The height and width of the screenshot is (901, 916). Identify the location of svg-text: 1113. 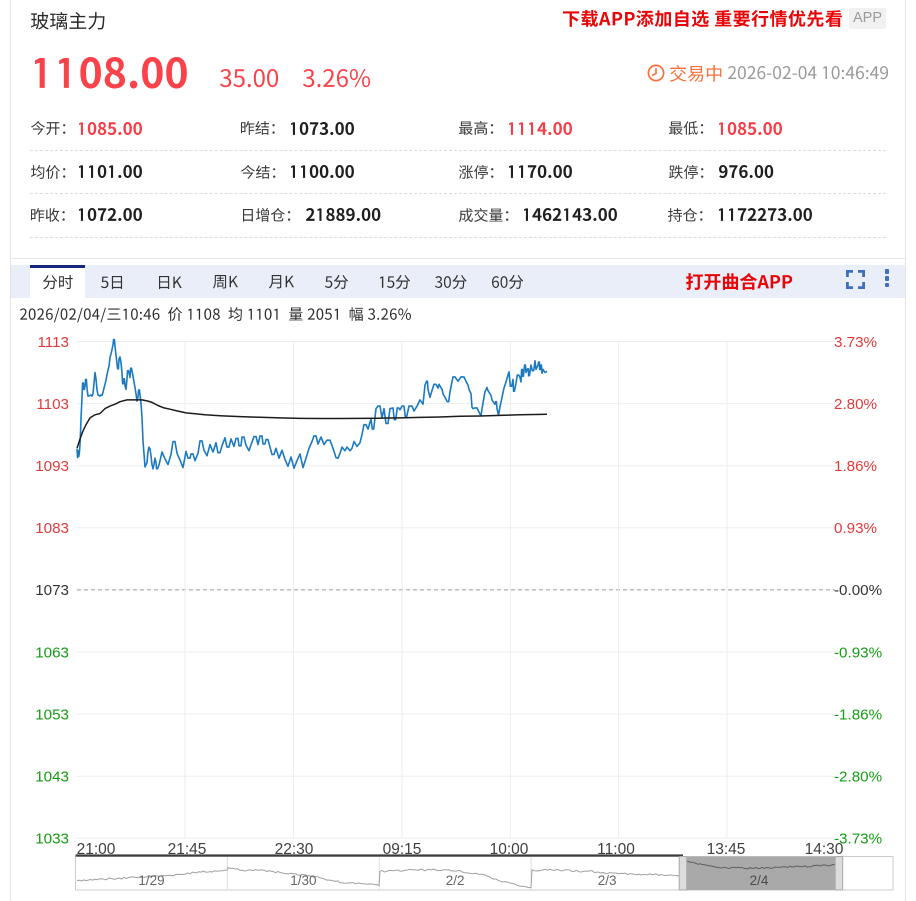
(53, 342).